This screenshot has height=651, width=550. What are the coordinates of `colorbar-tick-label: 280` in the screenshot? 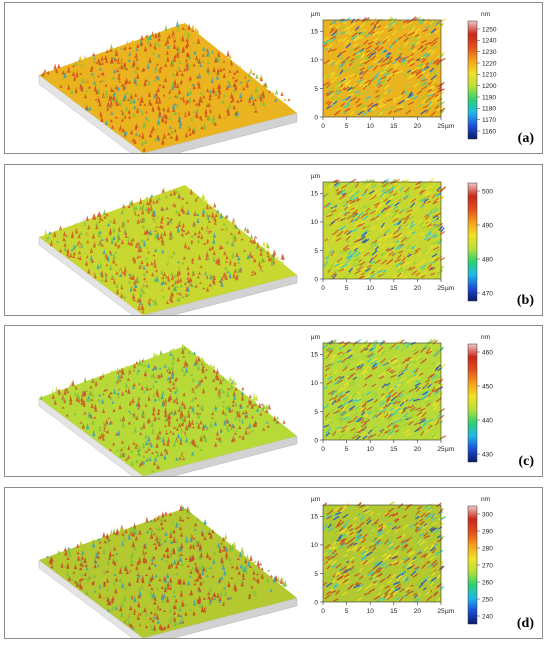 It's located at (487, 548).